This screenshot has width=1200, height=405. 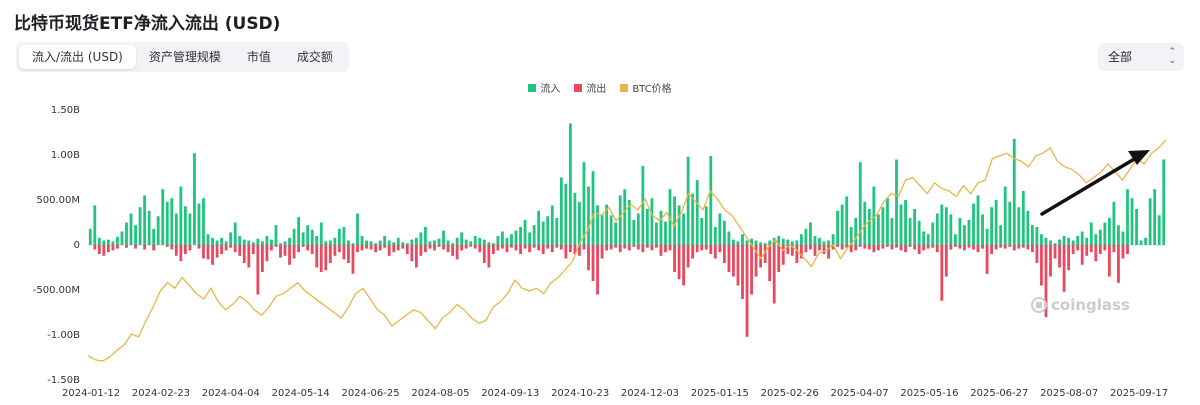 What do you see at coordinates (1141, 57) in the screenshot?
I see `range-select: 全部 ⌃ ⌄` at bounding box center [1141, 57].